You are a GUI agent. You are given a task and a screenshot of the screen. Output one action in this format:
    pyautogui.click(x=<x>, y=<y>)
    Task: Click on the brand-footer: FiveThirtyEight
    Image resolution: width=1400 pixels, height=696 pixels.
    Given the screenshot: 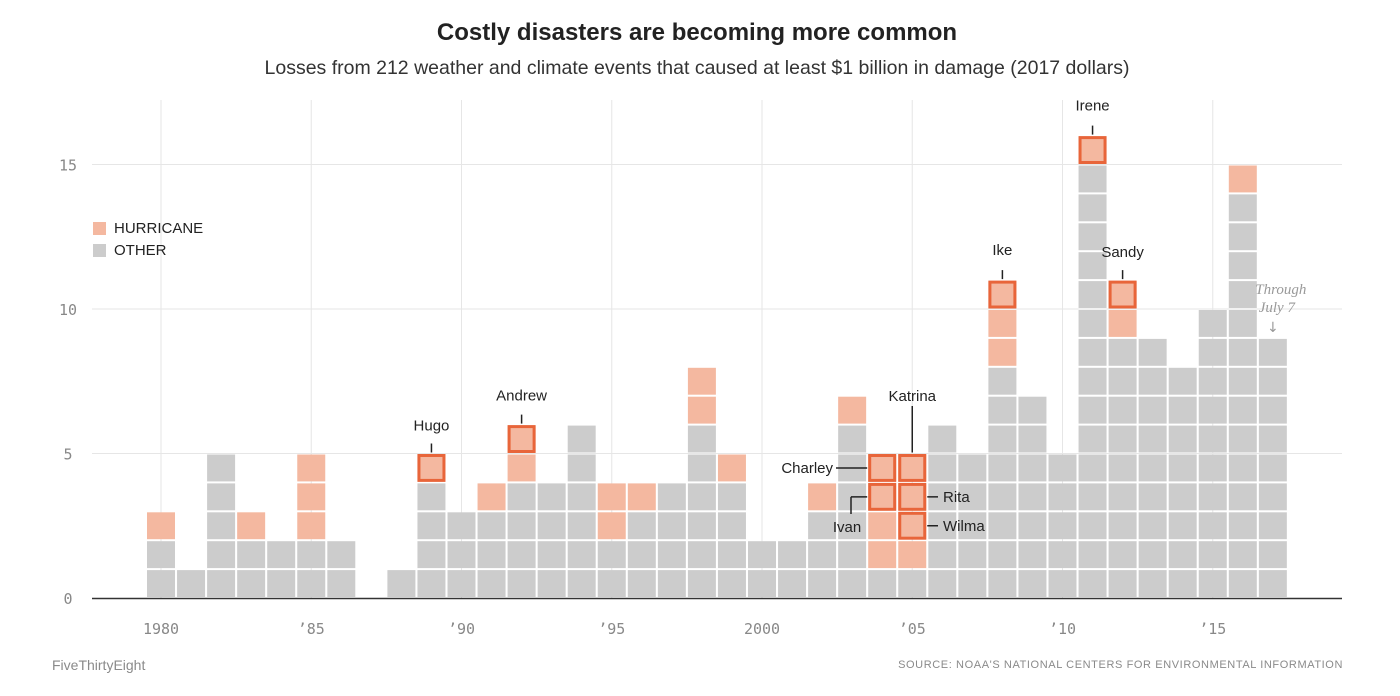 What is the action you would take?
    pyautogui.click(x=99, y=665)
    